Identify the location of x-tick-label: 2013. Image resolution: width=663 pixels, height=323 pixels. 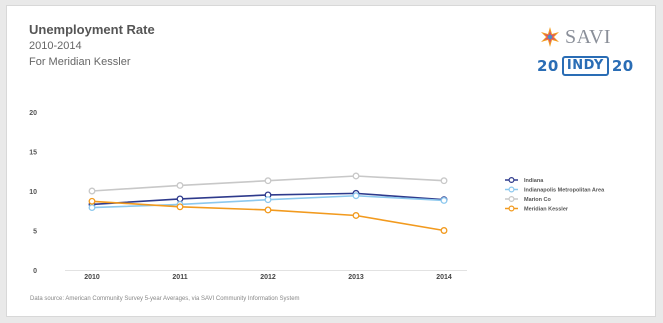
(356, 277).